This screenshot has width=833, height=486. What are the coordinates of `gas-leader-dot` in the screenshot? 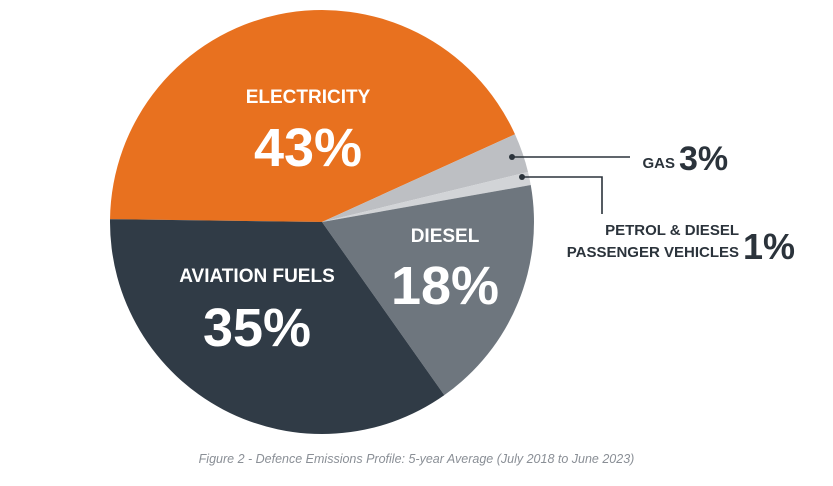 It's located at (512, 157).